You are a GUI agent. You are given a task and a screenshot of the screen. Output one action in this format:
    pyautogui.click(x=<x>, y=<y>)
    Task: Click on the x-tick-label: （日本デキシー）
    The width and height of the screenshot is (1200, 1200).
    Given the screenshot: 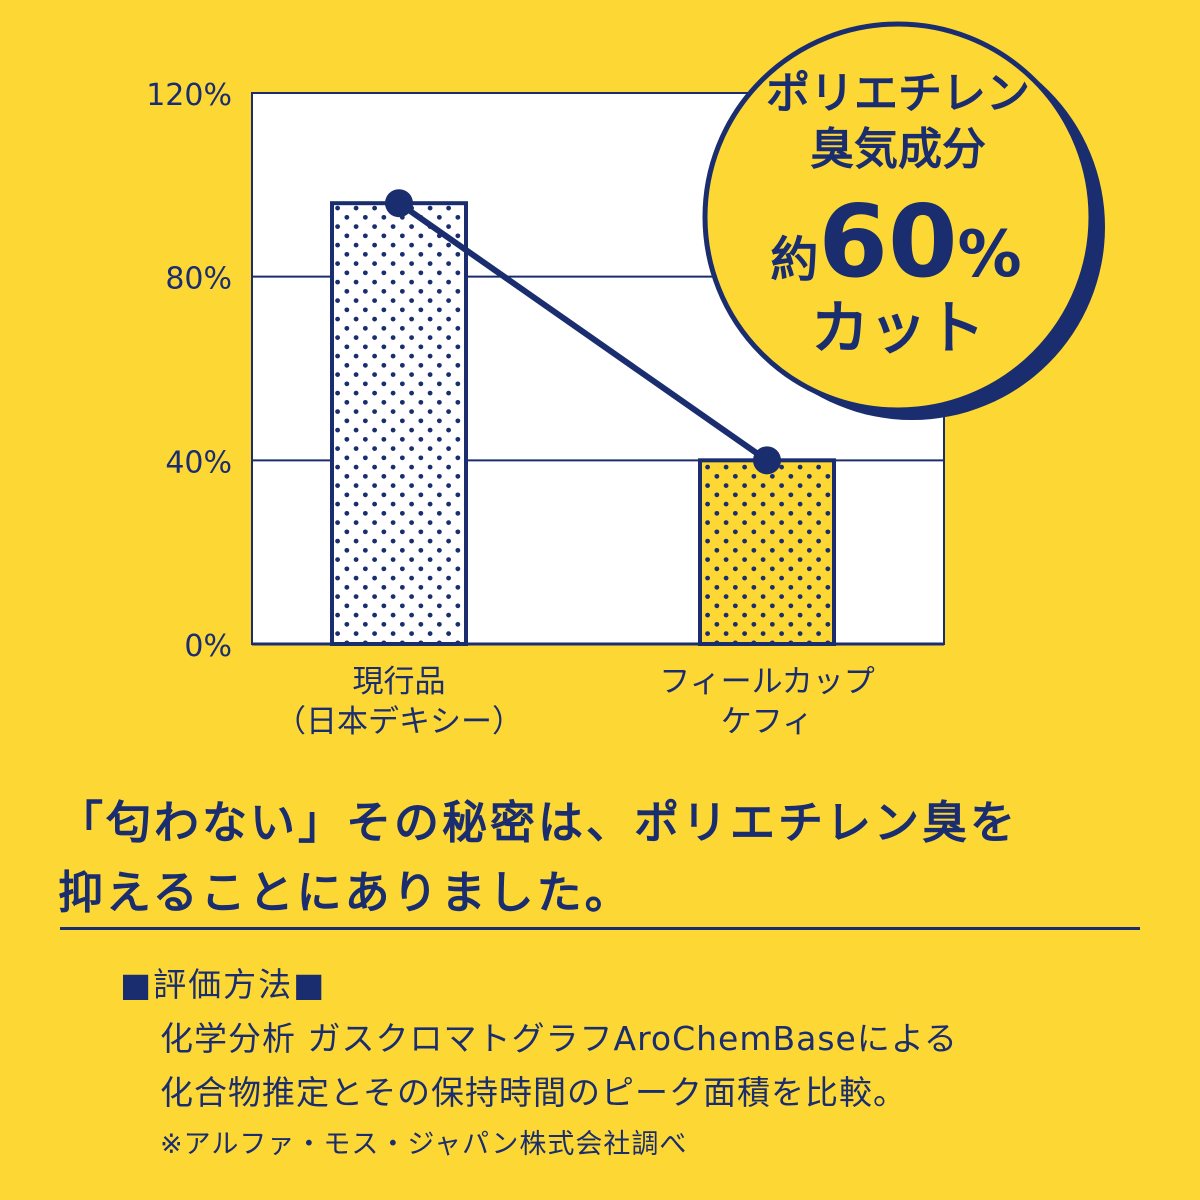 What is the action you would take?
    pyautogui.click(x=399, y=722)
    